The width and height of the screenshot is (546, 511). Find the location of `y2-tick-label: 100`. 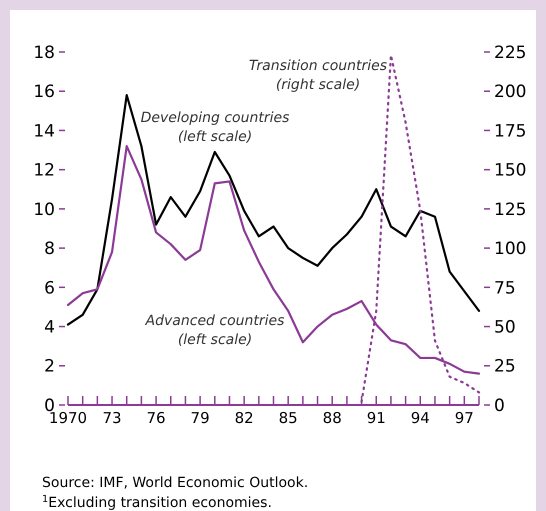

y2-tick-label: 100 is located at coordinates (510, 249).